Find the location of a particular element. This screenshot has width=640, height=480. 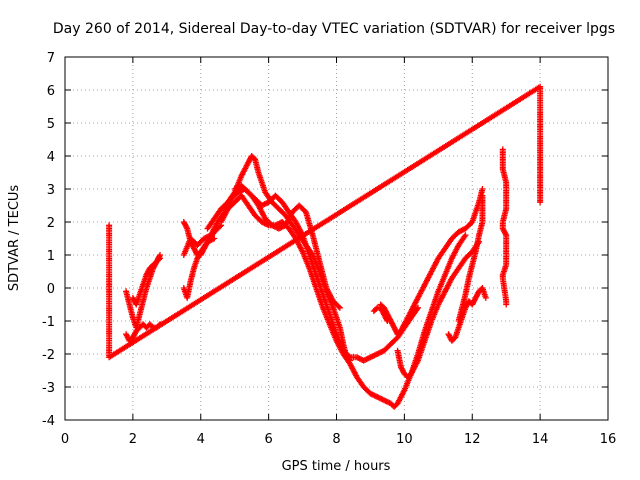

x-tick-label: 14 is located at coordinates (540, 439).